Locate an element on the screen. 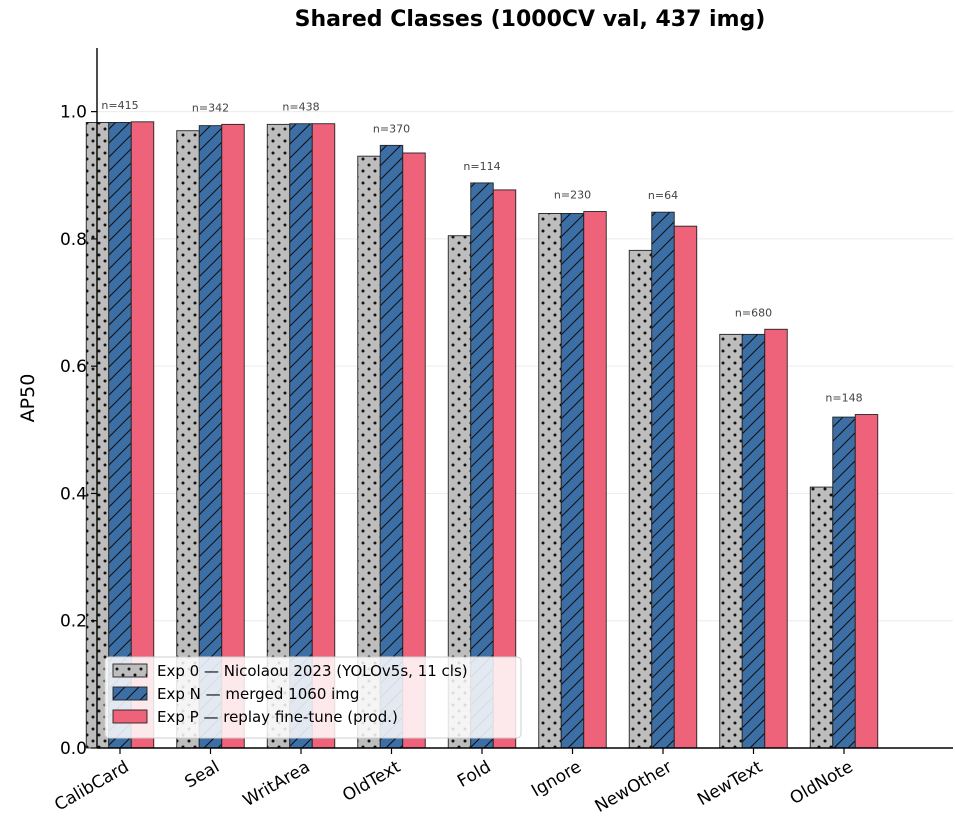  legend-label: Exp P — replay fine-tune (prod.) is located at coordinates (277, 717).